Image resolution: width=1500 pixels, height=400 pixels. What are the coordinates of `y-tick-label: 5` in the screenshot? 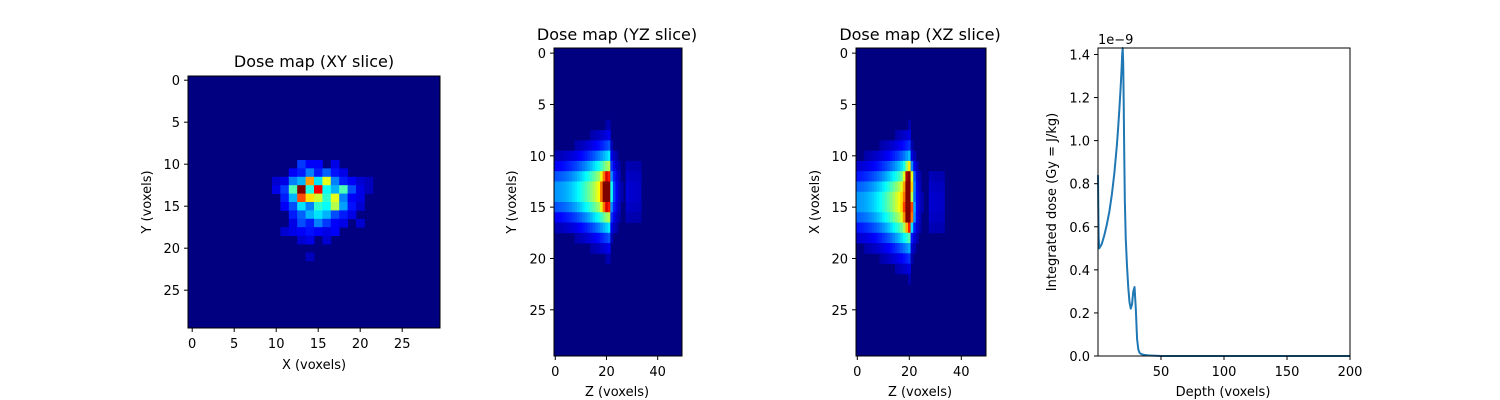 It's located at (176, 123).